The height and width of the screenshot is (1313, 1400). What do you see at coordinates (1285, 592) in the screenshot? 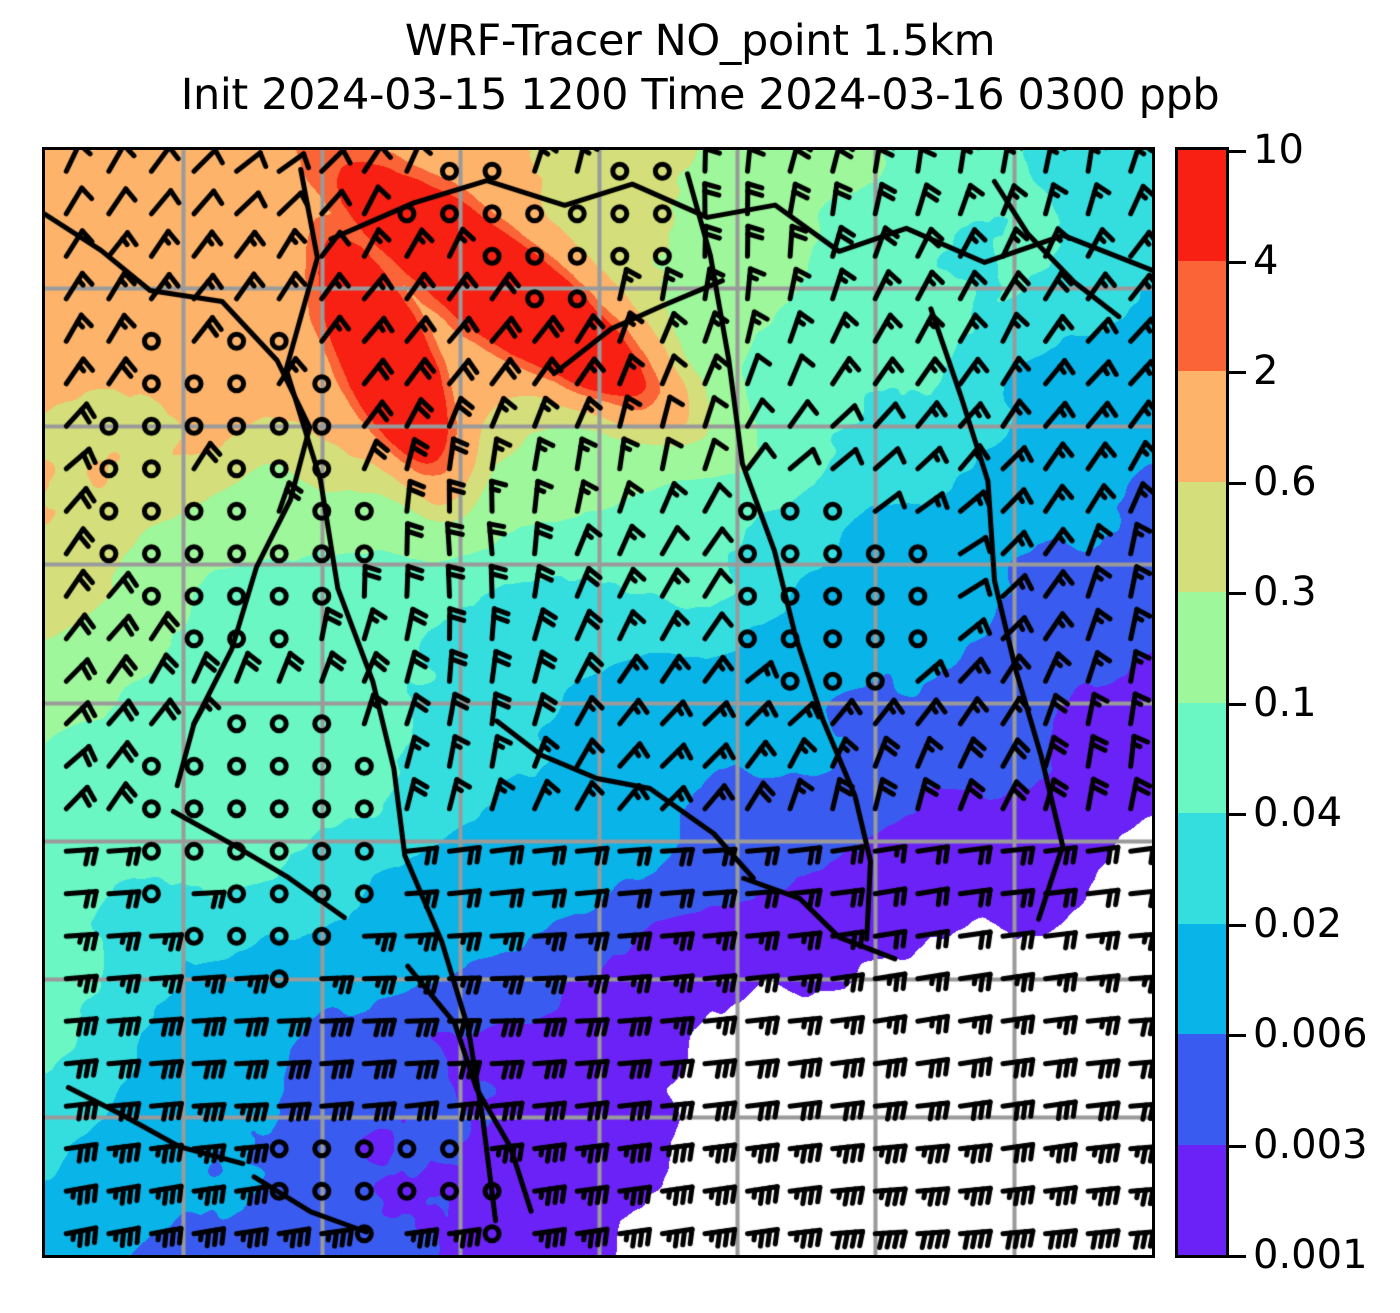
I see `colorbar-tick-label: 0.3` at bounding box center [1285, 592].